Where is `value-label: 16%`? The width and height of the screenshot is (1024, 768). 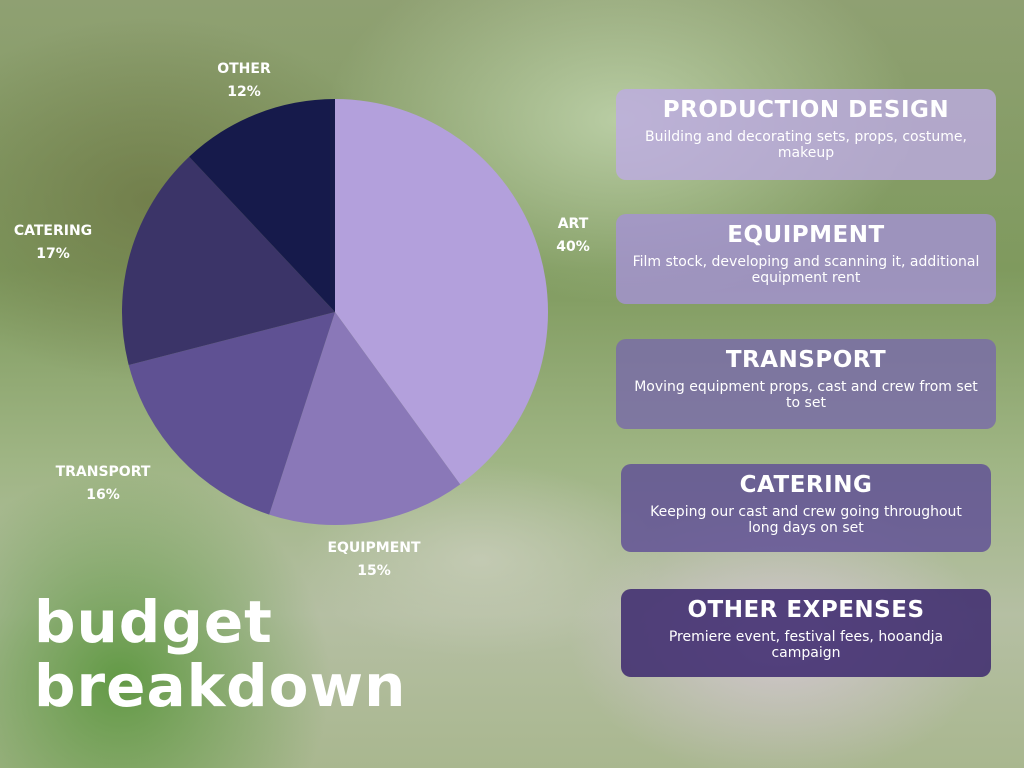 value-label: 16% is located at coordinates (103, 495).